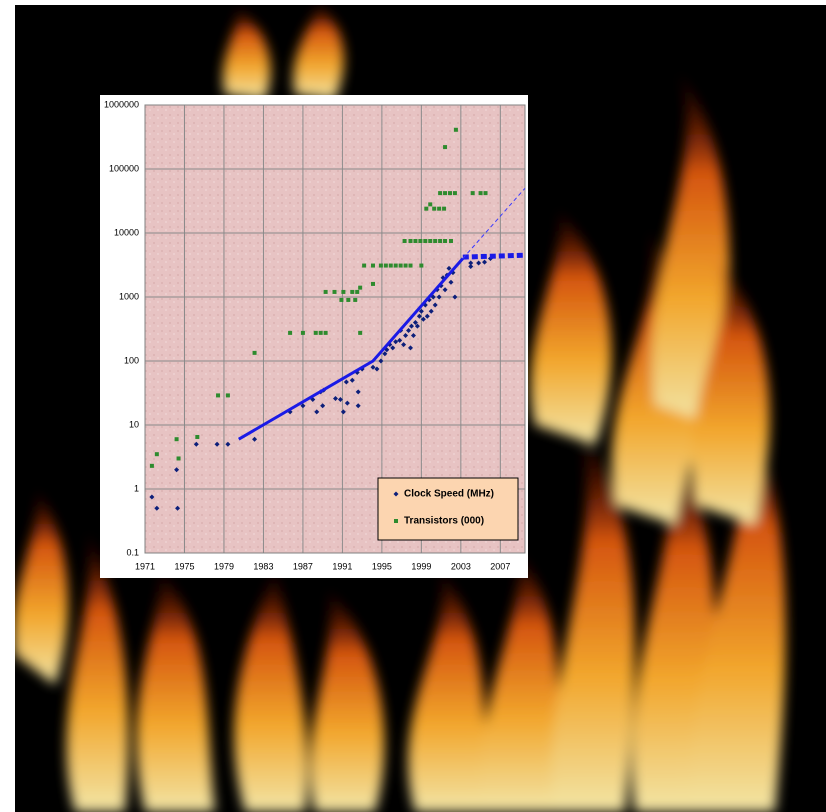 The image size is (826, 812). Describe the element at coordinates (500, 566) in the screenshot. I see `x-tick-label: 2007` at that location.